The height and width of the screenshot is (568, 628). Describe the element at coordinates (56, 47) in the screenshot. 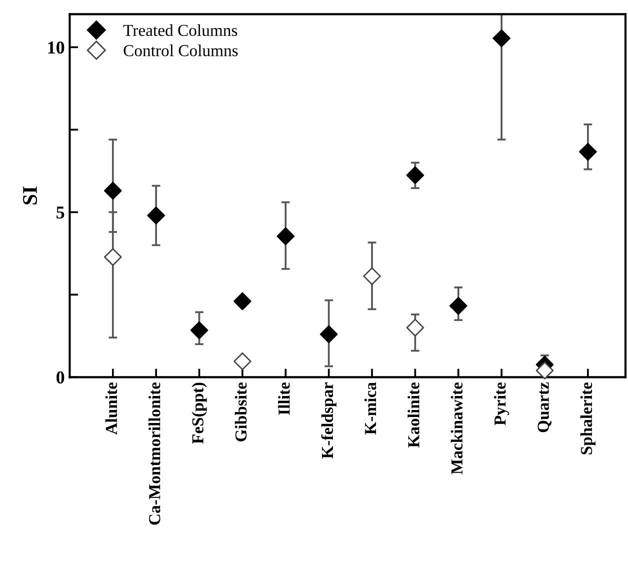

I see `y-tick-label: 10` at that location.